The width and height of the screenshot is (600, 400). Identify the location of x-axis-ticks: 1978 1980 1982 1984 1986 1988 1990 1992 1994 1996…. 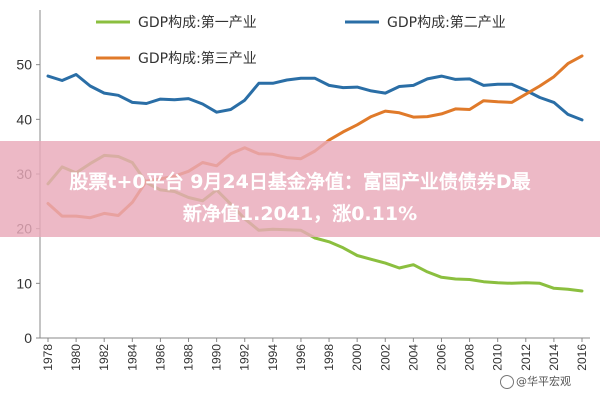
(315, 354).